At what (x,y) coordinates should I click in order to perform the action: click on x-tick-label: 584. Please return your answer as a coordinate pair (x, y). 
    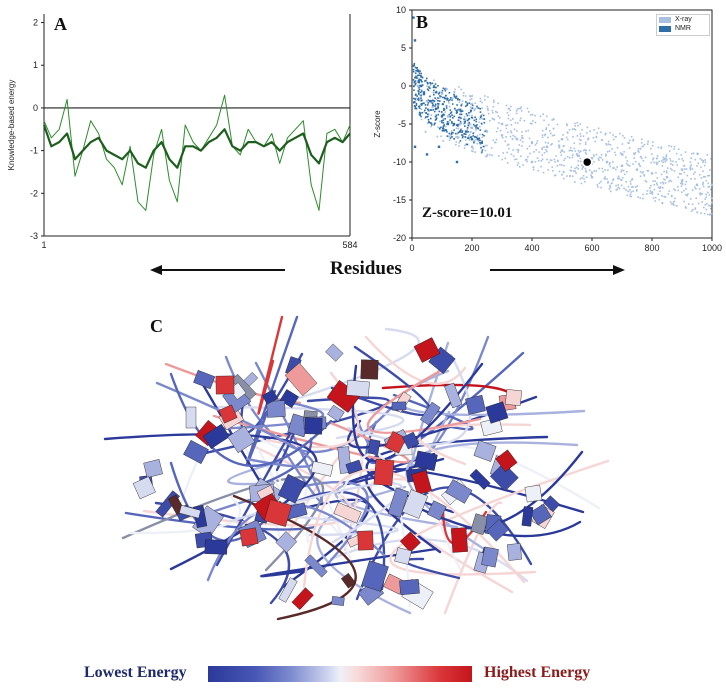
    Looking at the image, I should click on (349, 245).